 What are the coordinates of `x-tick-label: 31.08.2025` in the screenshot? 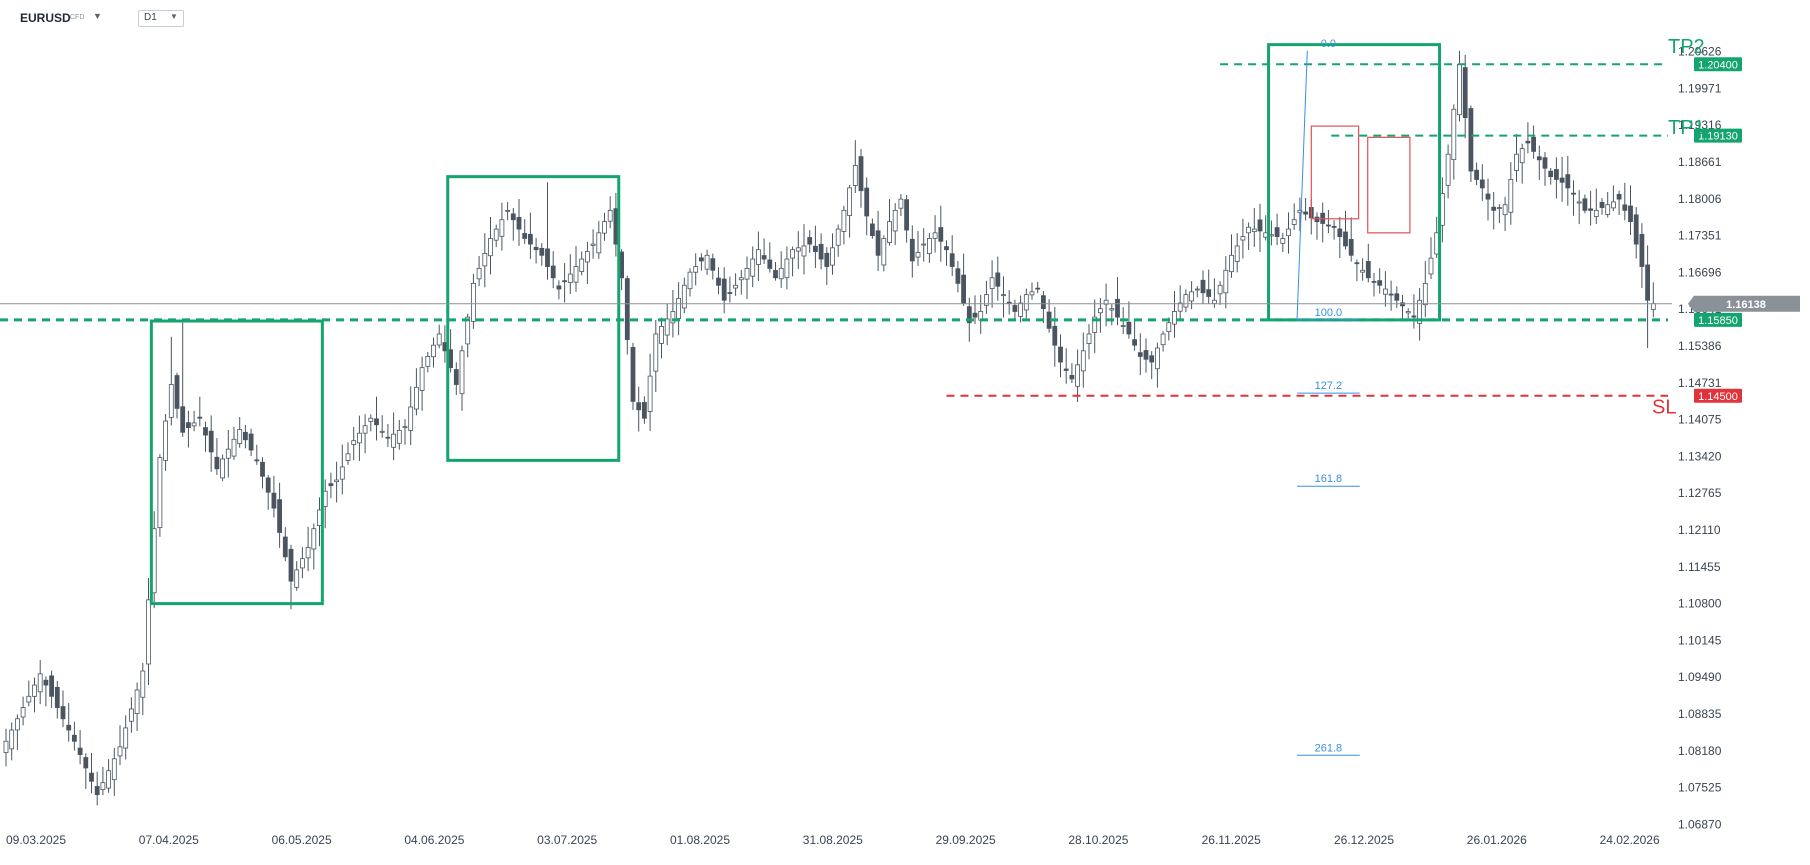 It's located at (833, 840).